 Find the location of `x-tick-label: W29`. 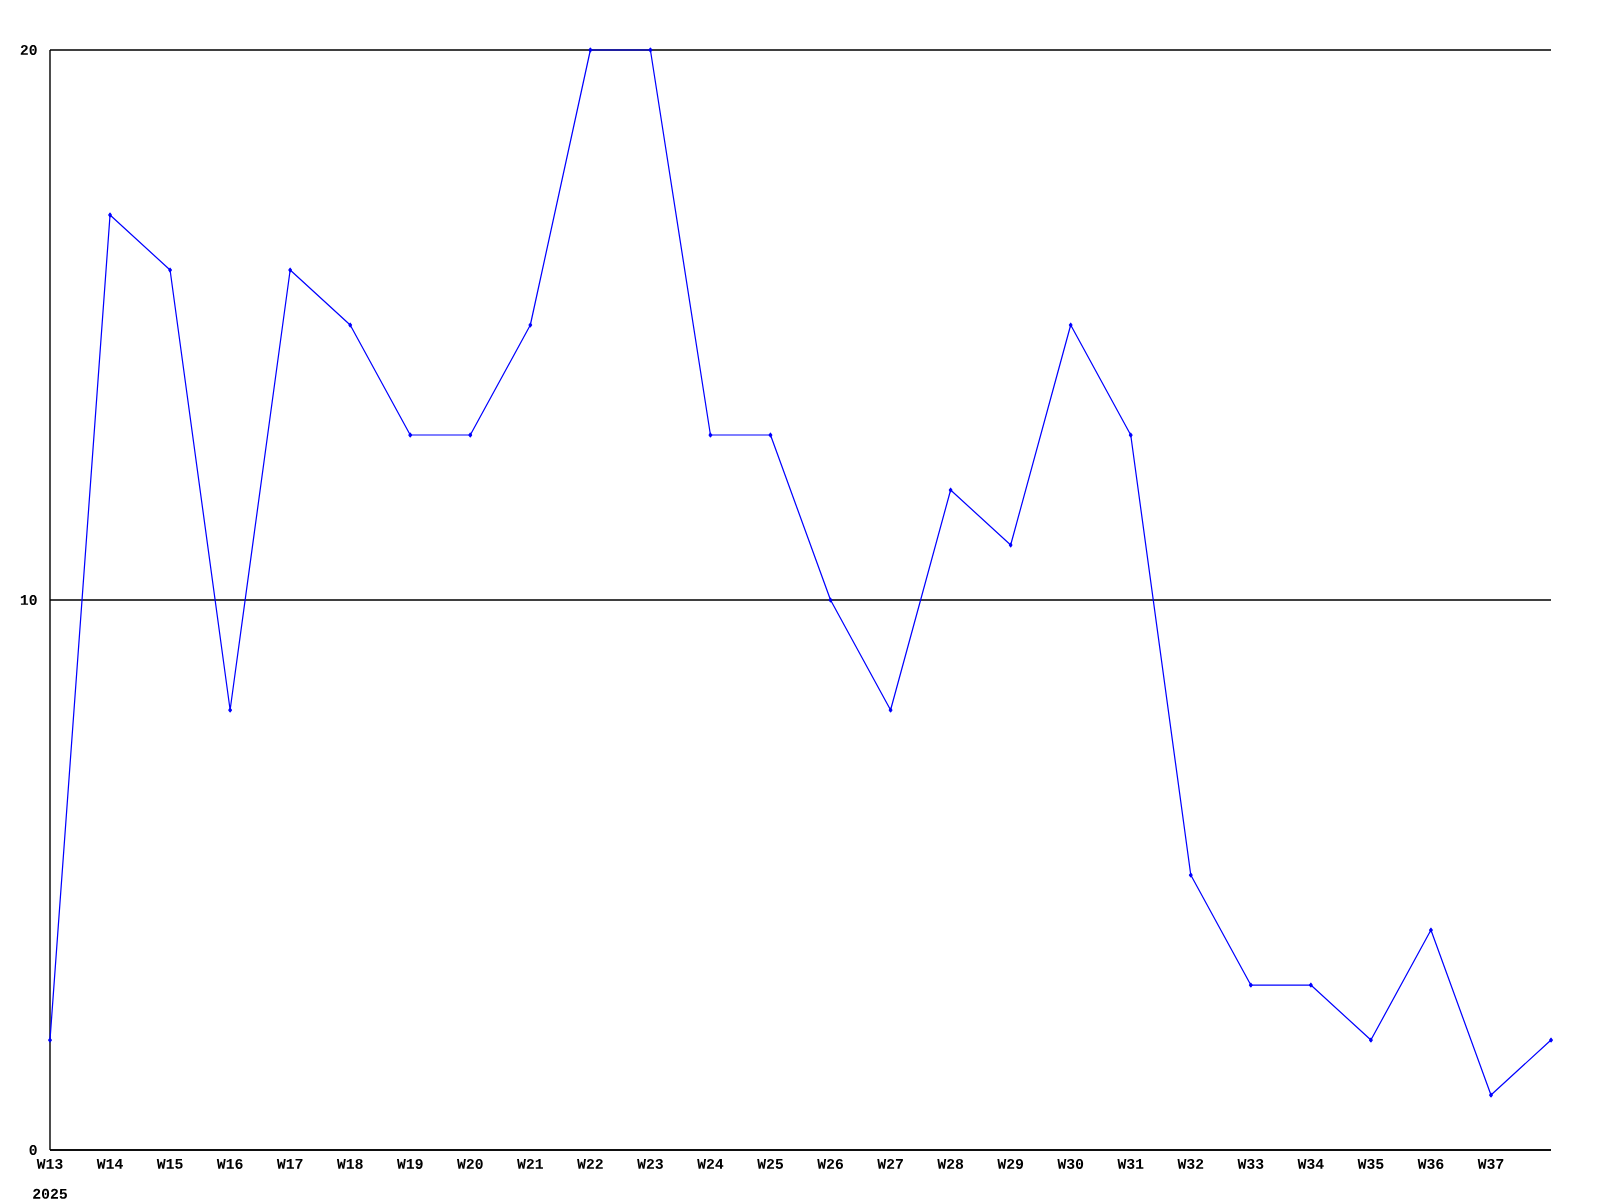

x-tick-label: W29 is located at coordinates (1010, 1163).